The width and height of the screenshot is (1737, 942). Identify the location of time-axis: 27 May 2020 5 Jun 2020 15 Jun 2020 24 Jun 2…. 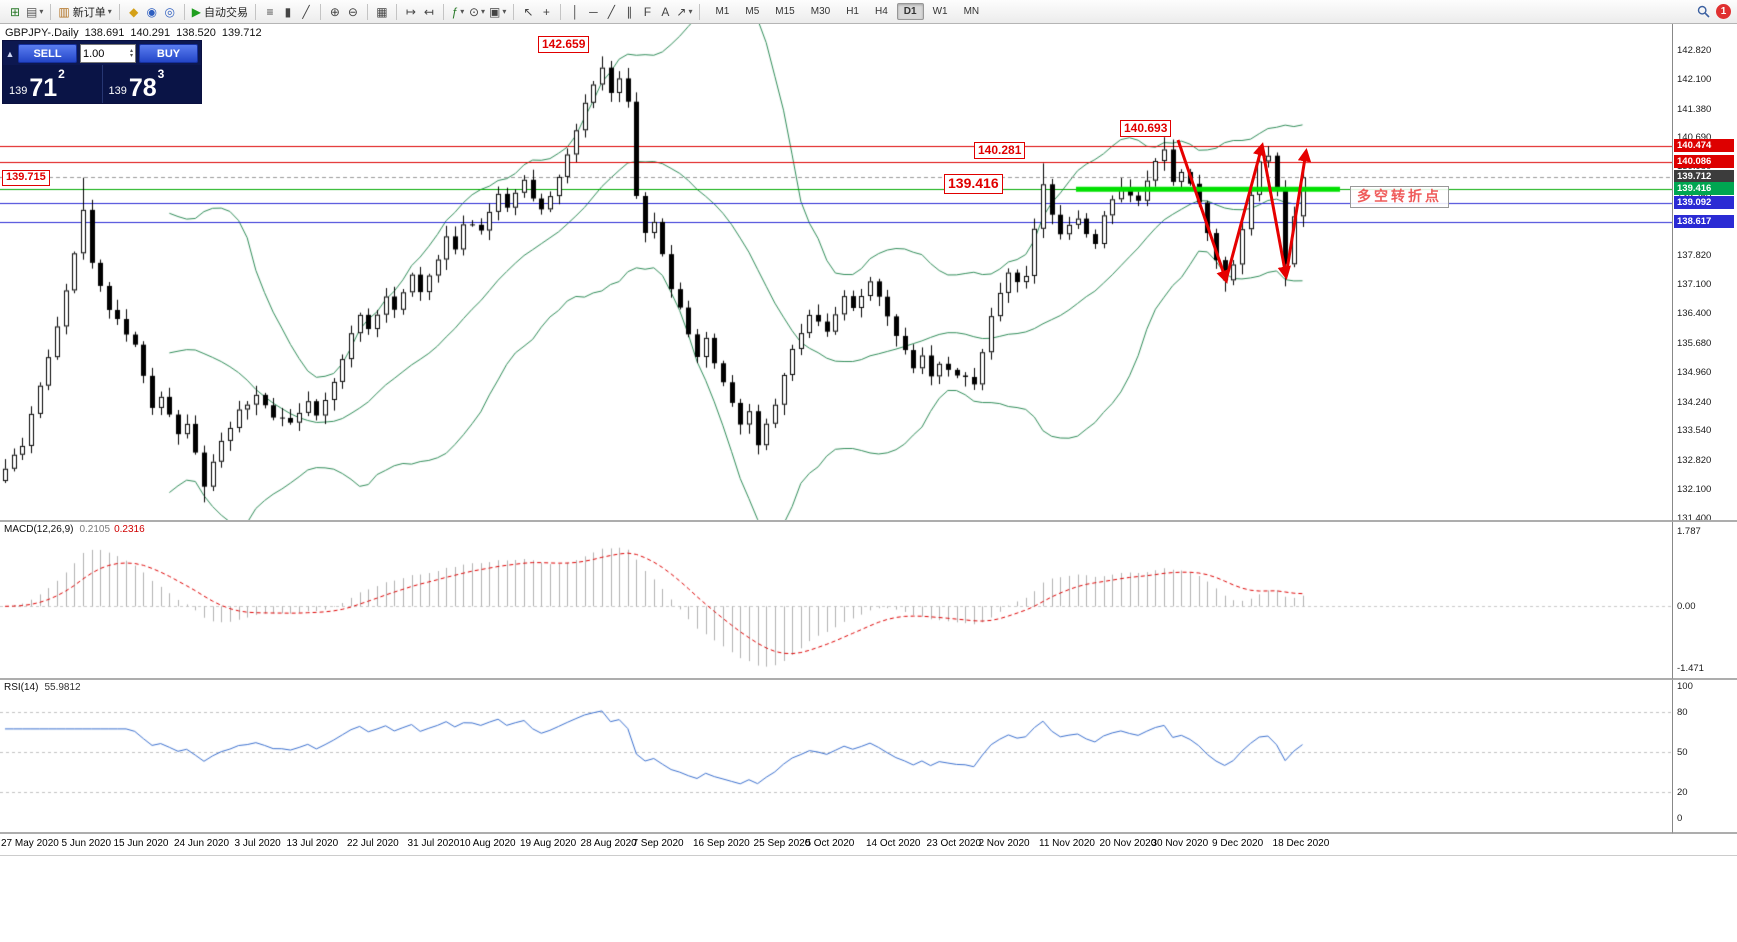
(868, 845).